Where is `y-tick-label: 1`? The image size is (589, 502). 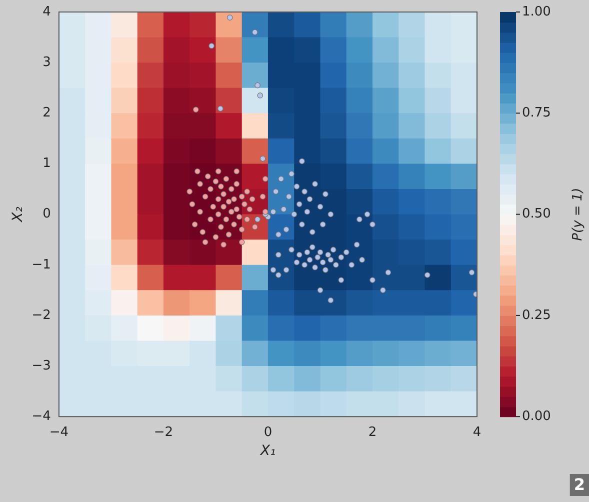 y-tick-label: 1 is located at coordinates (46, 164).